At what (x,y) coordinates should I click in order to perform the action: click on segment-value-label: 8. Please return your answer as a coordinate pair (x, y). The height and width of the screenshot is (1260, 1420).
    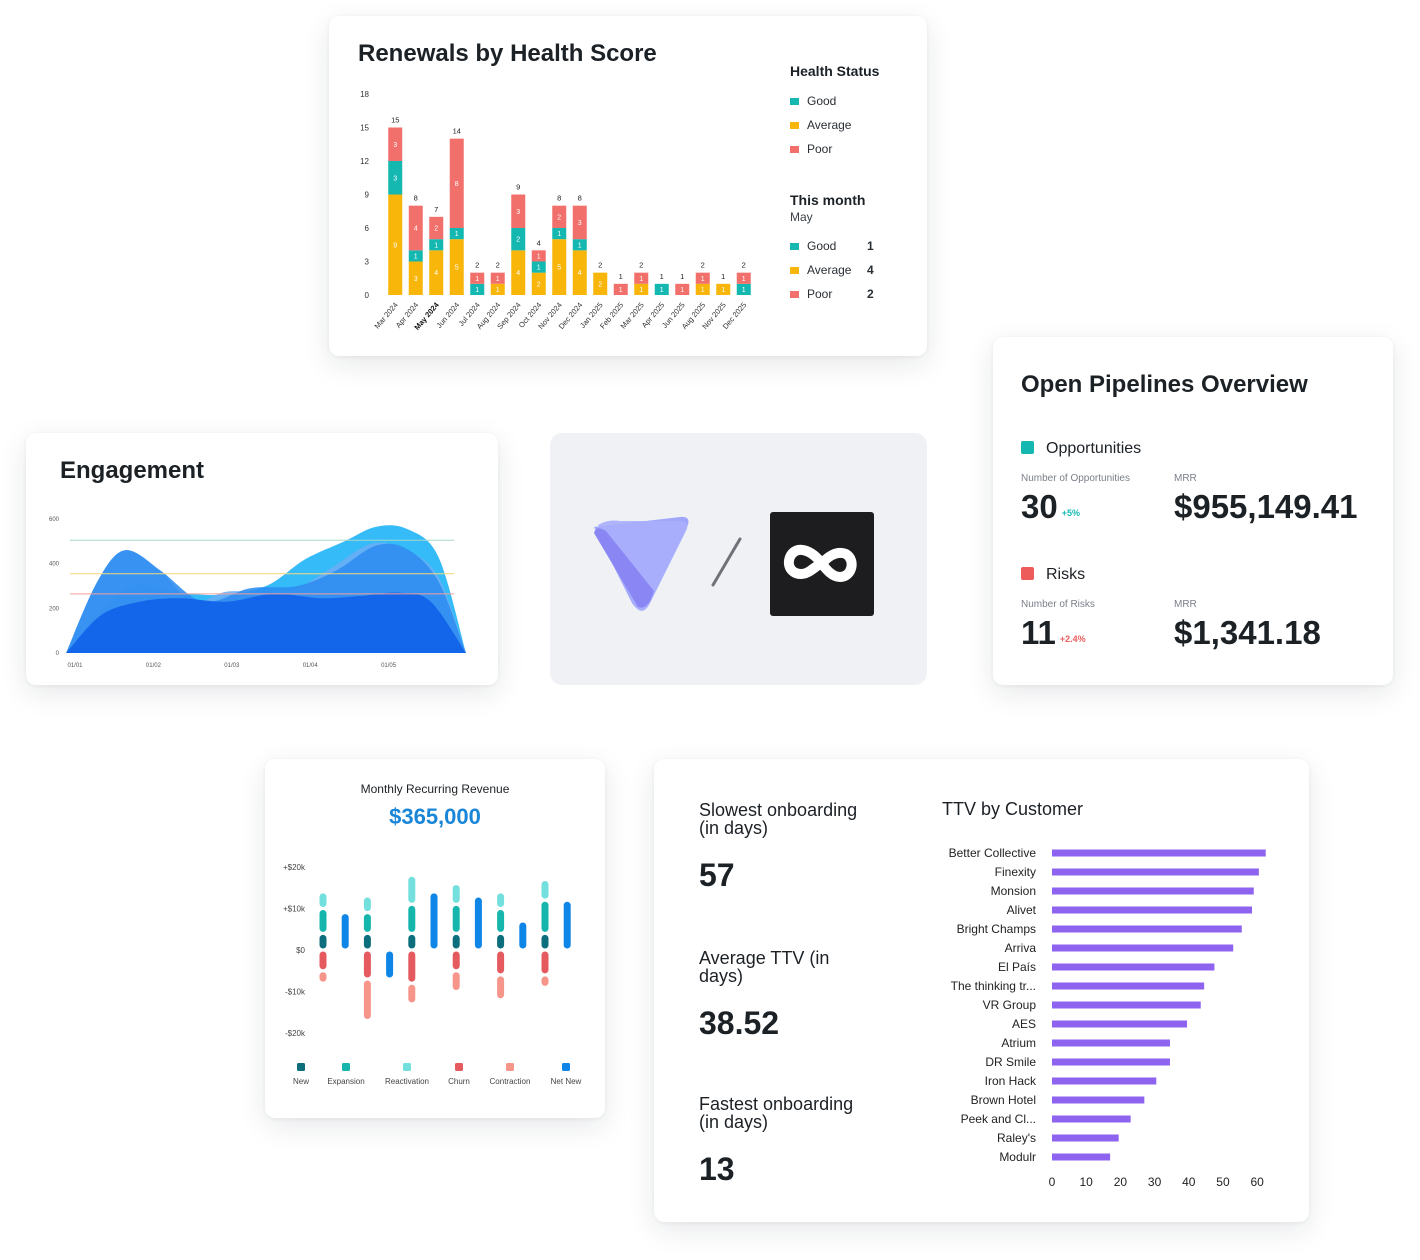
    Looking at the image, I should click on (457, 184).